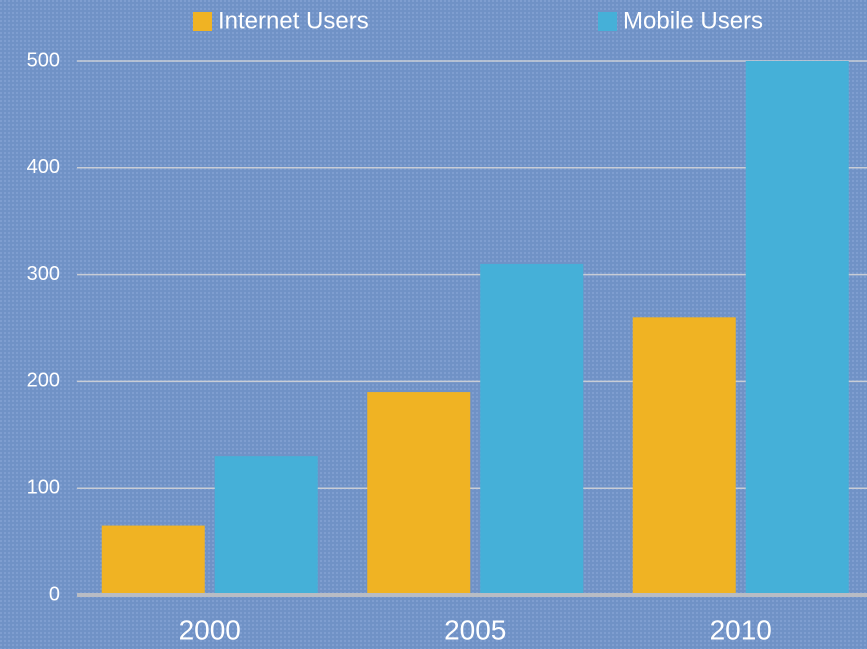  Describe the element at coordinates (210, 629) in the screenshot. I see `x-tick-label: 2000` at that location.